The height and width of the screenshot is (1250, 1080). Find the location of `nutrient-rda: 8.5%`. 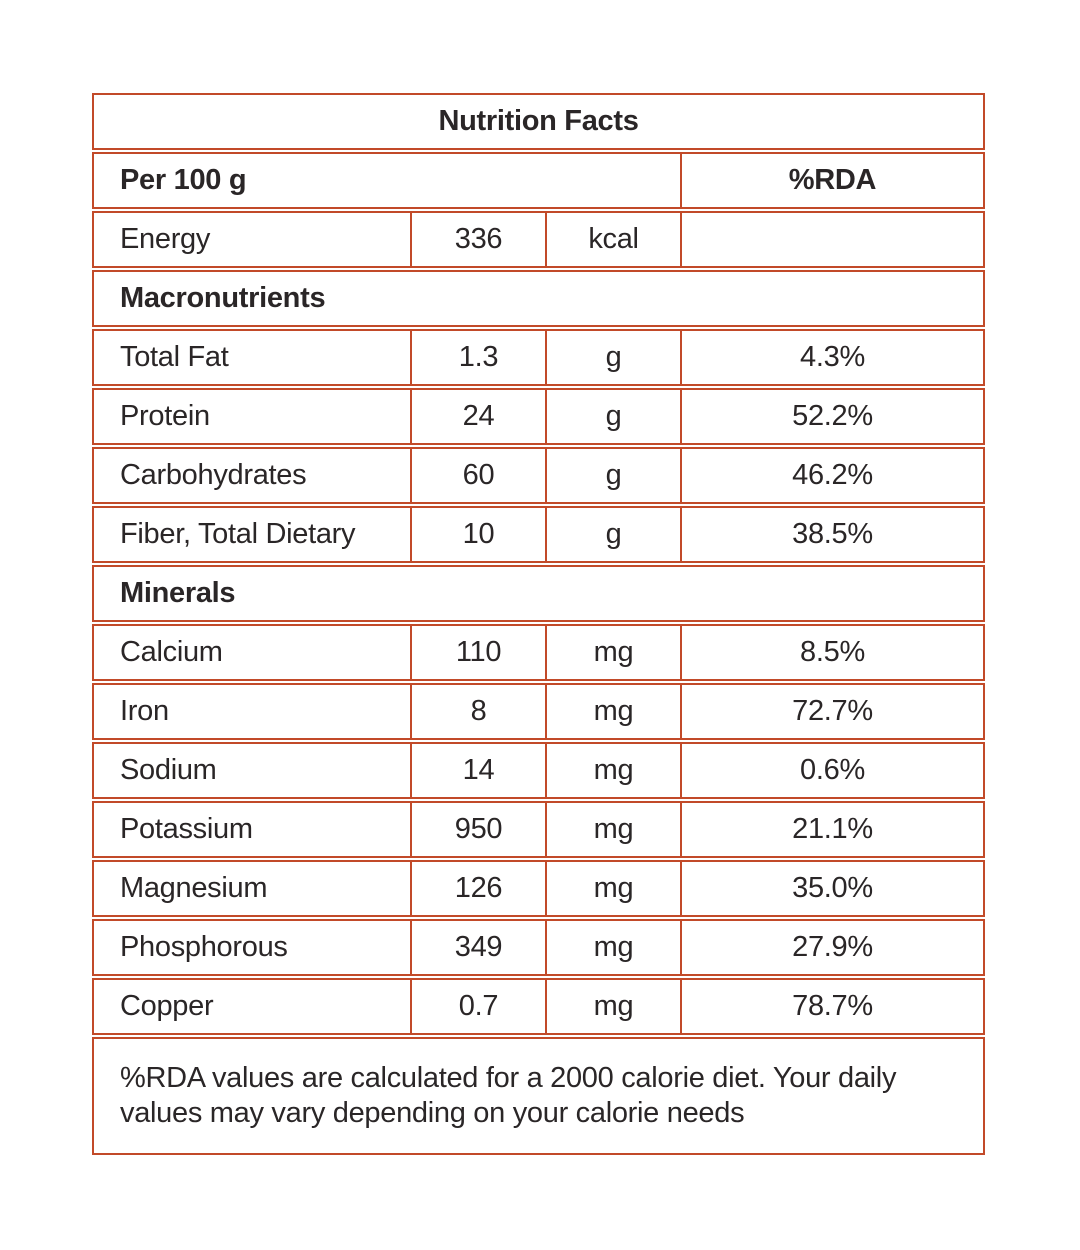

nutrient-rda: 8.5% is located at coordinates (831, 652).